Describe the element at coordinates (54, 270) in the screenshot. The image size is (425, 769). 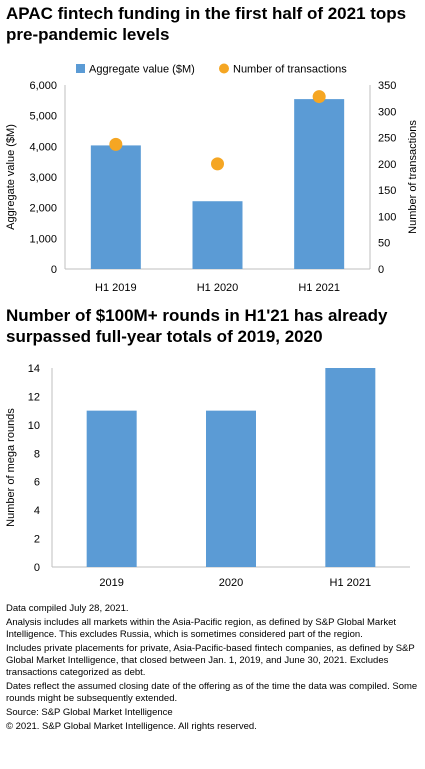
I see `left-tick-label: 0` at that location.